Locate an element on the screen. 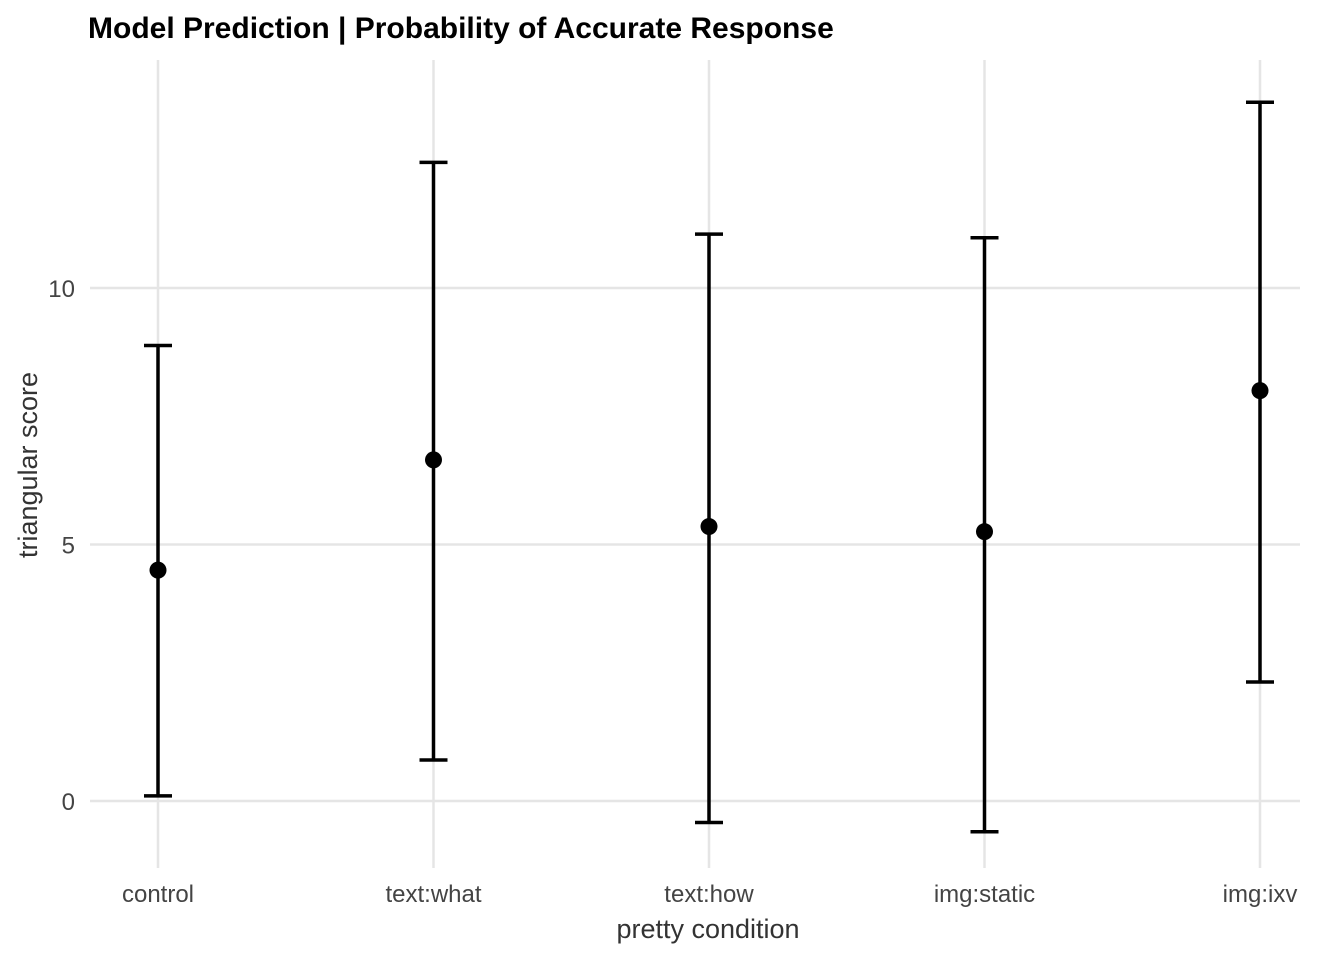 This screenshot has height=960, width=1344. x-tick-label: control is located at coordinates (158, 894).